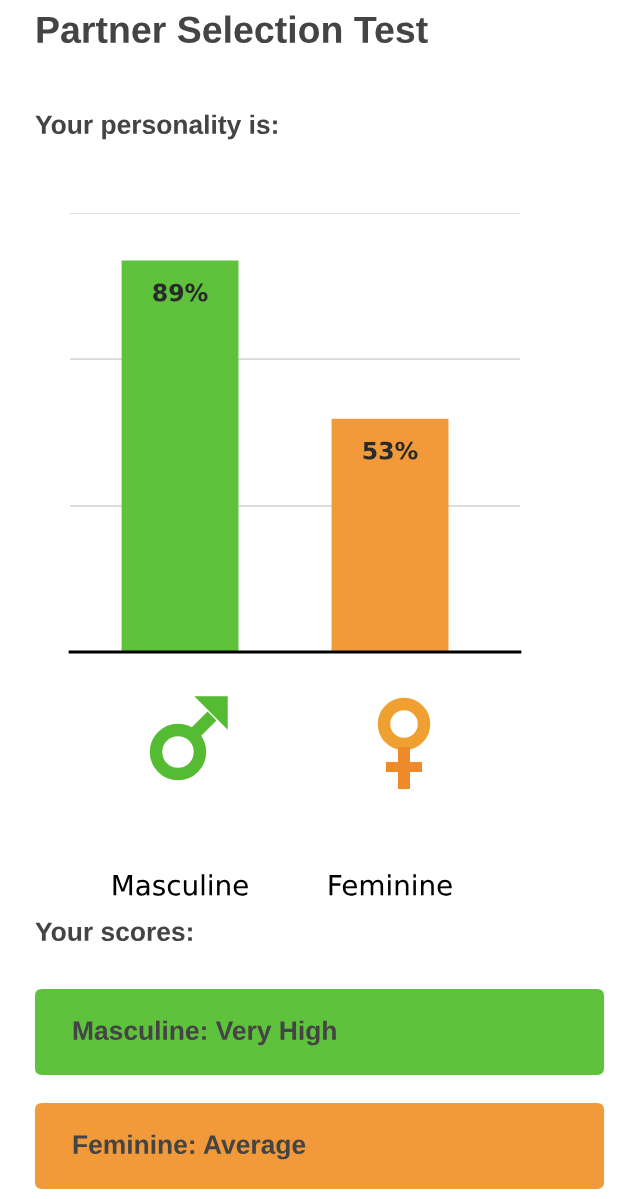 This screenshot has height=1199, width=638. What do you see at coordinates (189, 1147) in the screenshot?
I see `text: Feminine: Average` at bounding box center [189, 1147].